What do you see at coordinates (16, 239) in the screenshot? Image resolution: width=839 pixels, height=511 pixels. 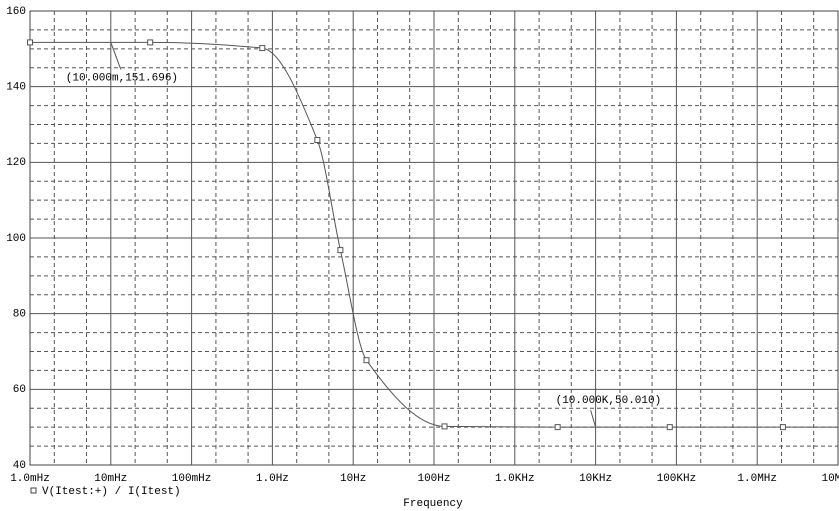 I see `y-tick-label: 100` at bounding box center [16, 239].